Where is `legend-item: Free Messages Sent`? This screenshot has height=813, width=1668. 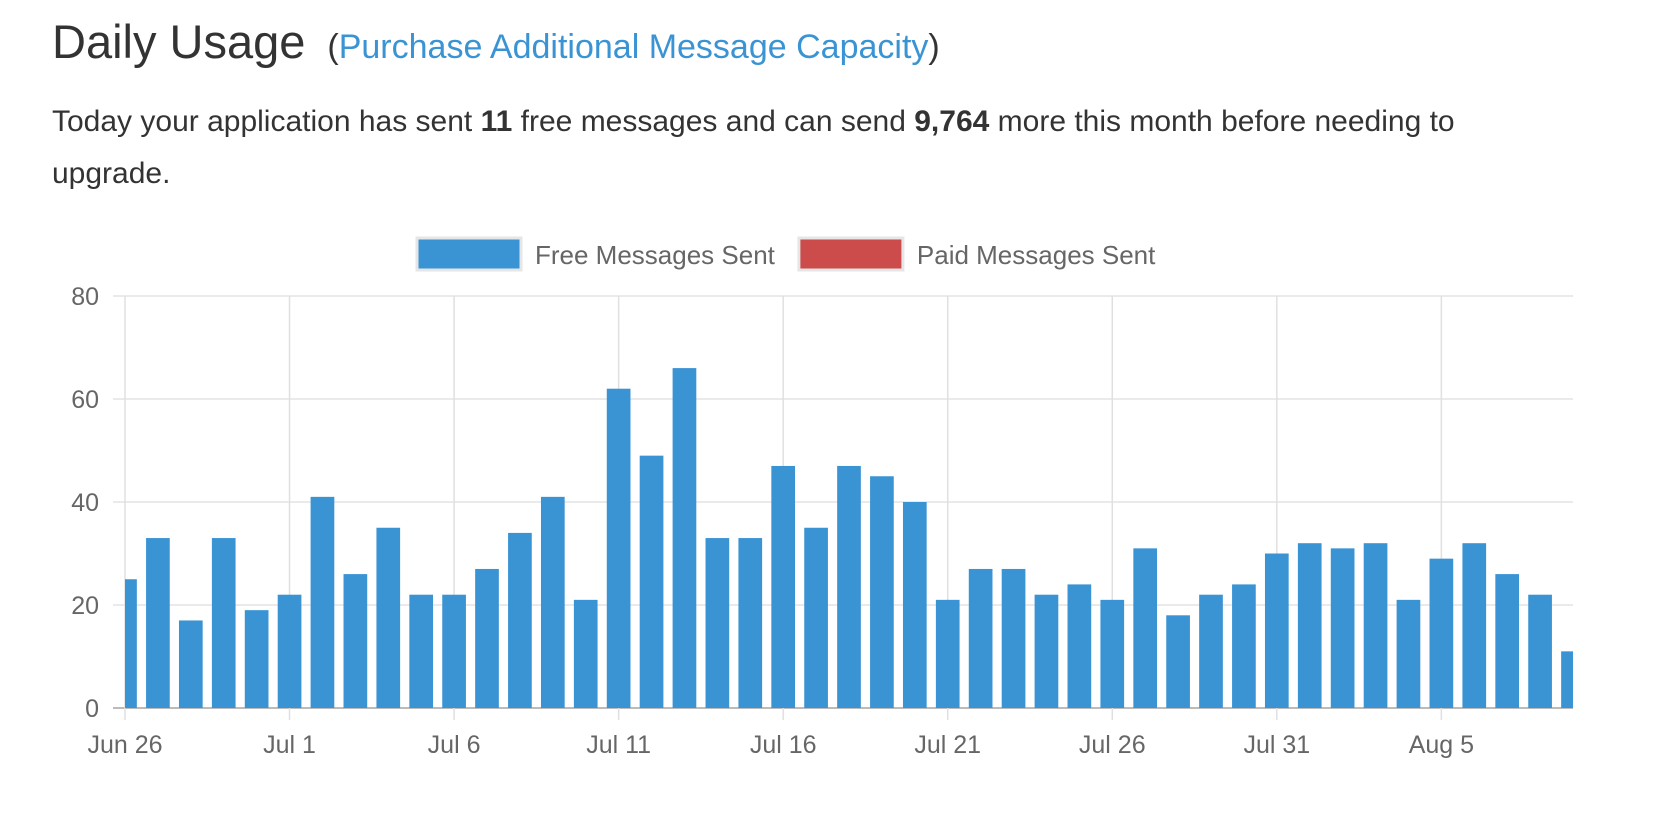
legend-item: Free Messages Sent is located at coordinates (595, 254).